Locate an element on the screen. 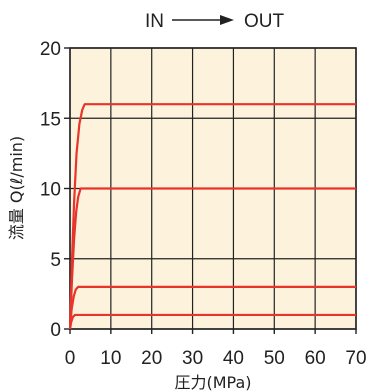 The width and height of the screenshot is (366, 392). x-tick-label: 40 is located at coordinates (233, 358).